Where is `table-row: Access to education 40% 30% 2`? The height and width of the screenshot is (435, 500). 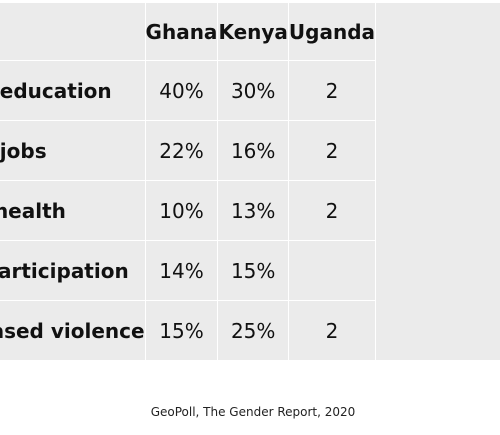 table-row: Access to education 40% 30% 2 is located at coordinates (188, 90).